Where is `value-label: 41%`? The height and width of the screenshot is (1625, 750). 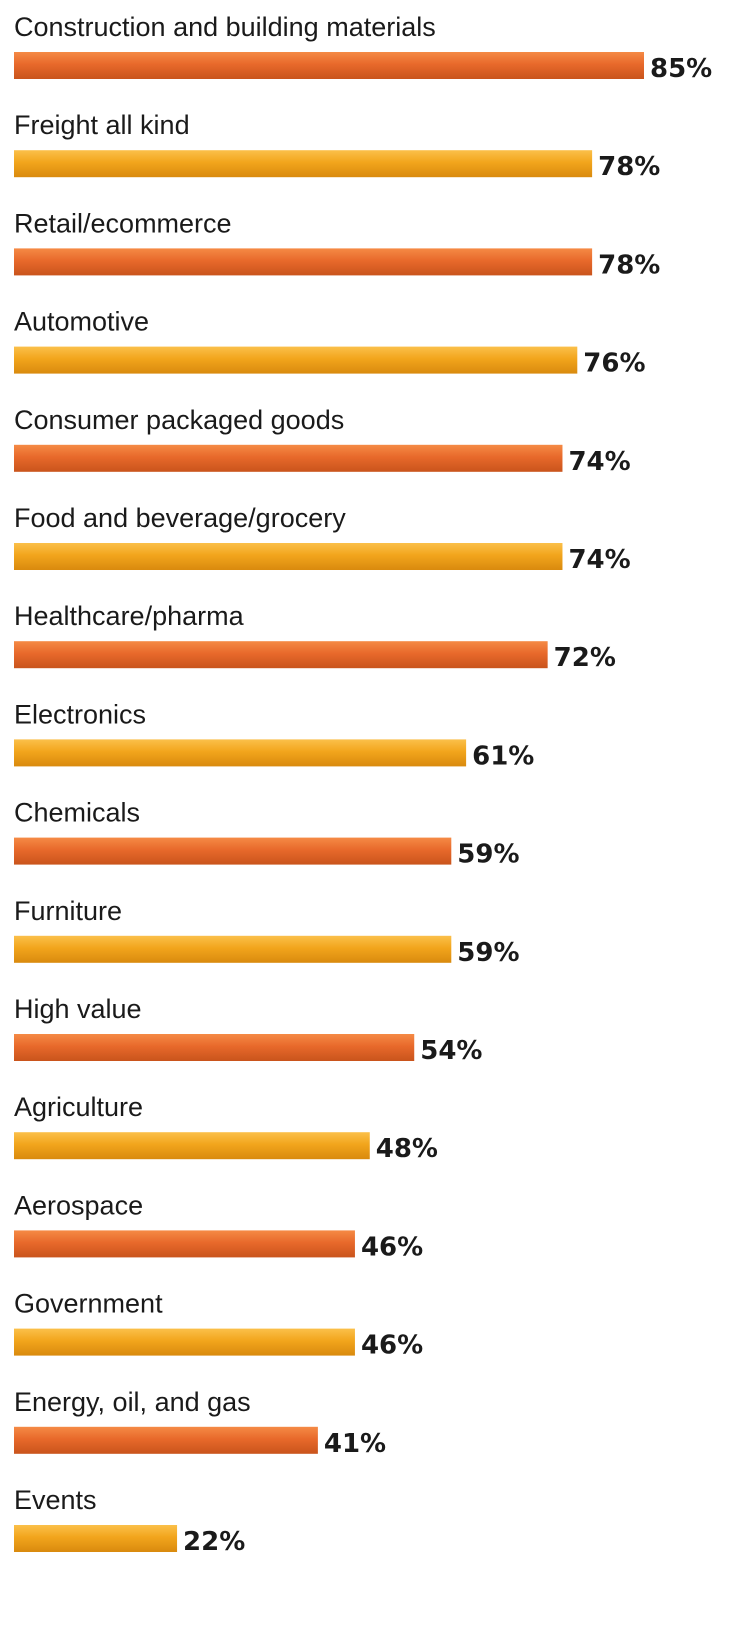
value-label: 41% is located at coordinates (355, 1444).